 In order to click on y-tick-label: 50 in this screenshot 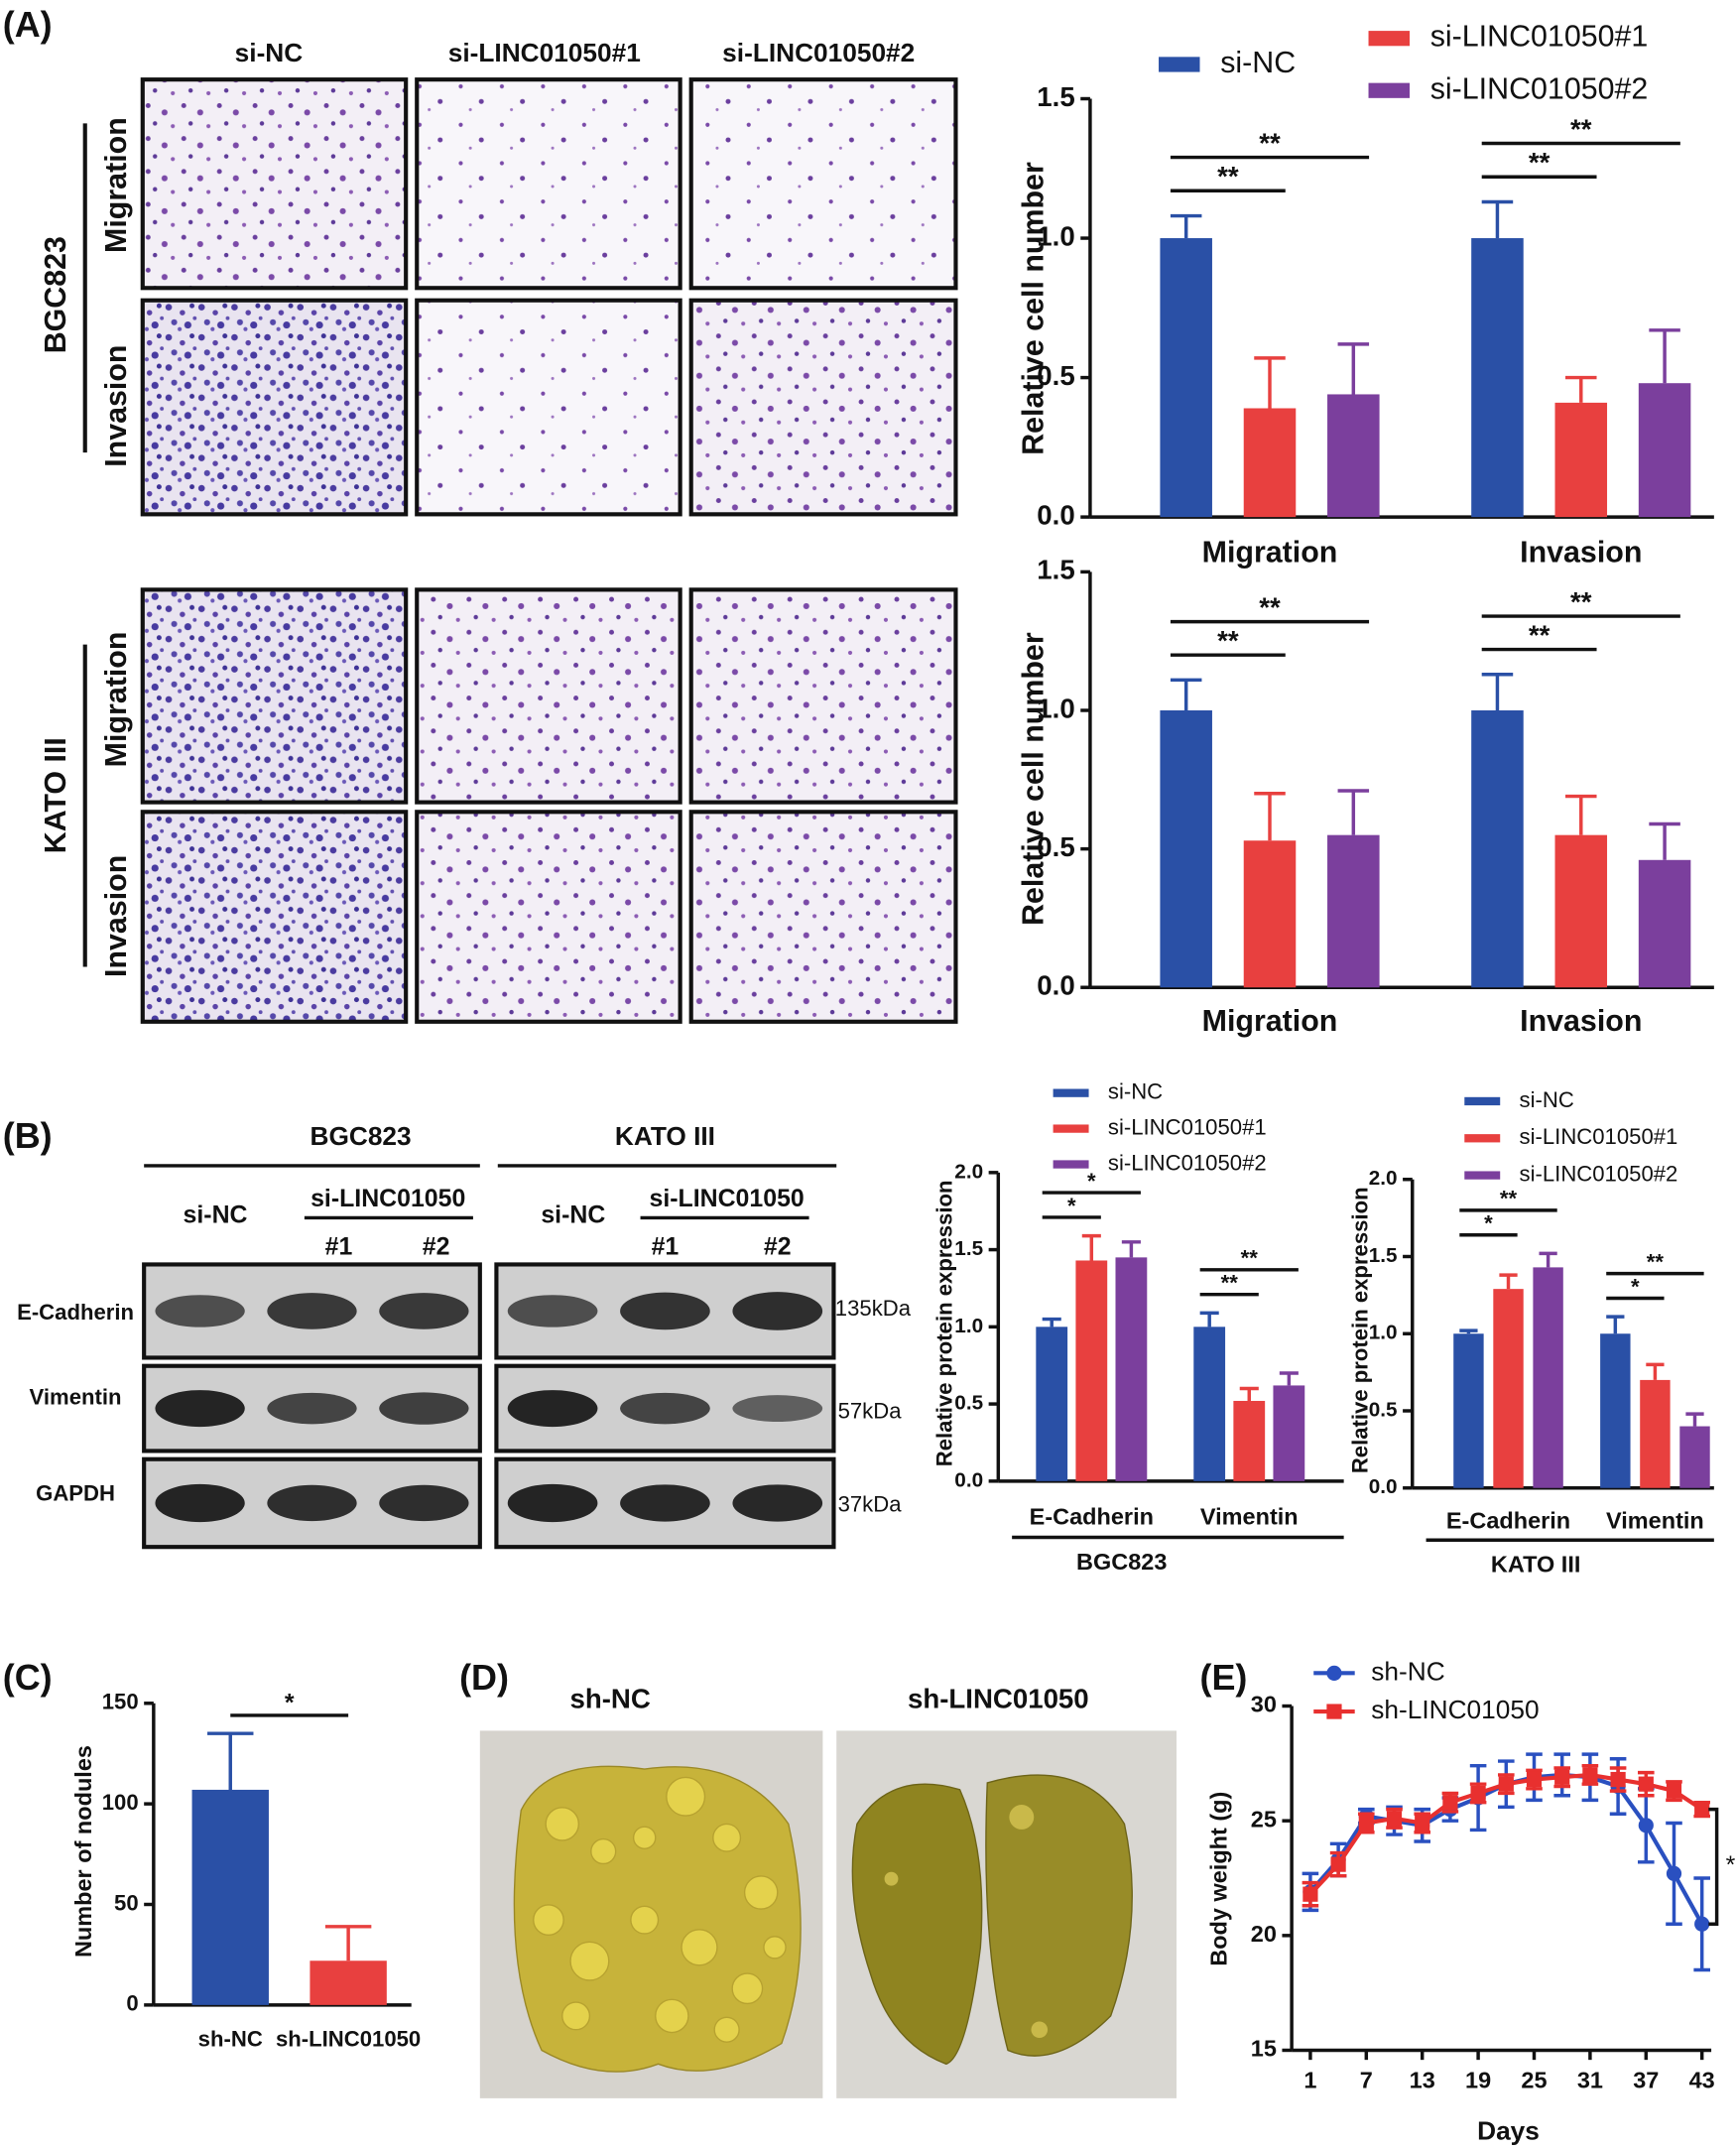, I will do `click(126, 1902)`.